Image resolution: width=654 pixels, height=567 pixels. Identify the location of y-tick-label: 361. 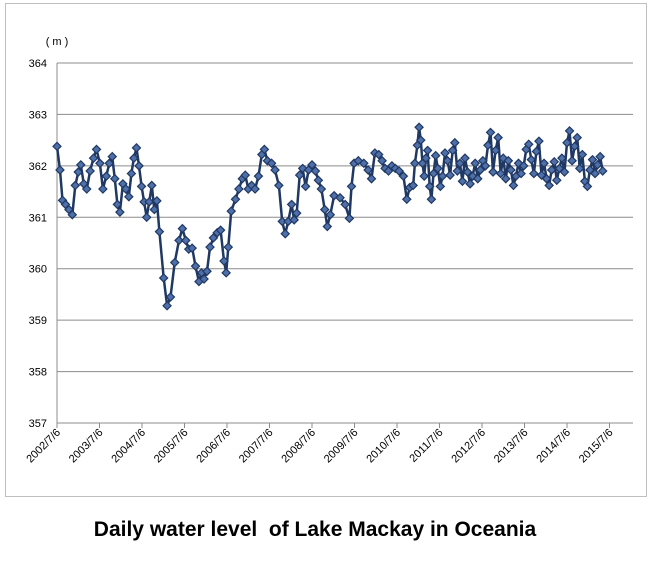
(38, 218).